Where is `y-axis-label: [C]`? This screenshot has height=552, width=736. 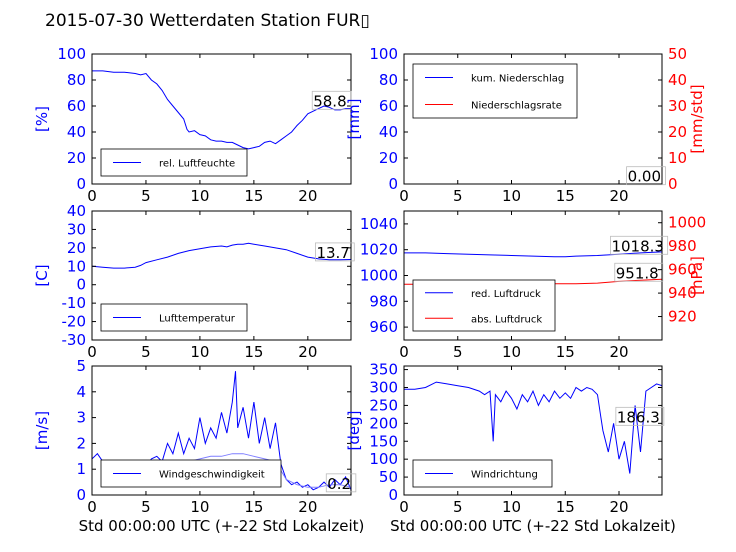
y-axis-label: [C] is located at coordinates (42, 275).